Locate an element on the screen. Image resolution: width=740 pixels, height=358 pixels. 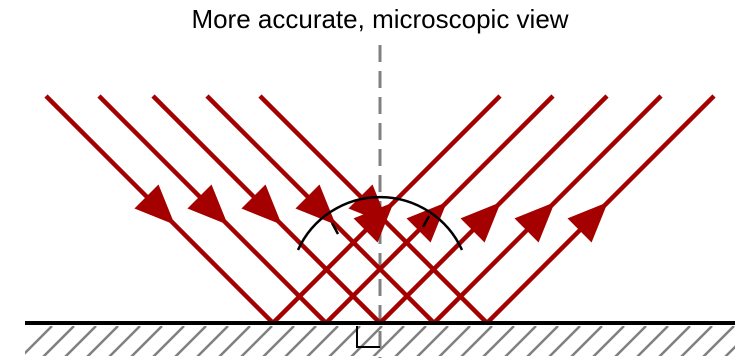
right-angle-marker-icon is located at coordinates (368, 337).